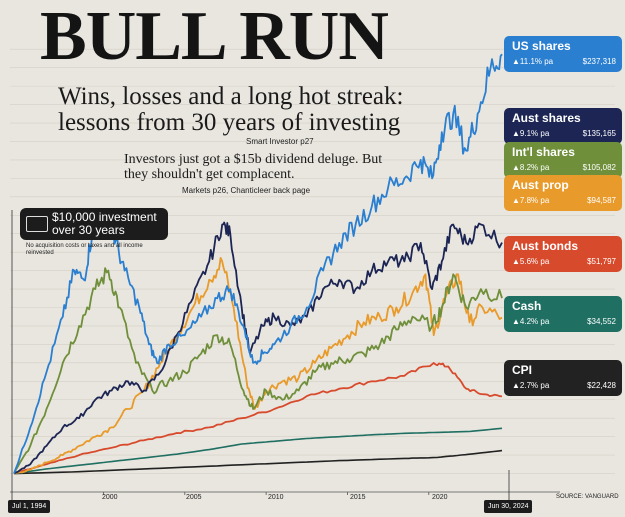 This screenshot has height=517, width=625. Describe the element at coordinates (194, 497) in the screenshot. I see `x-tick-label: 2005` at that location.